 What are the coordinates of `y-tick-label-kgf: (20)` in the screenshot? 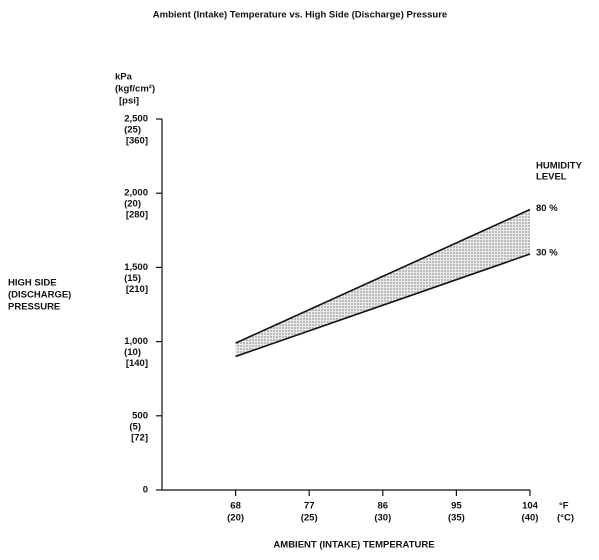 It's located at (132, 204).